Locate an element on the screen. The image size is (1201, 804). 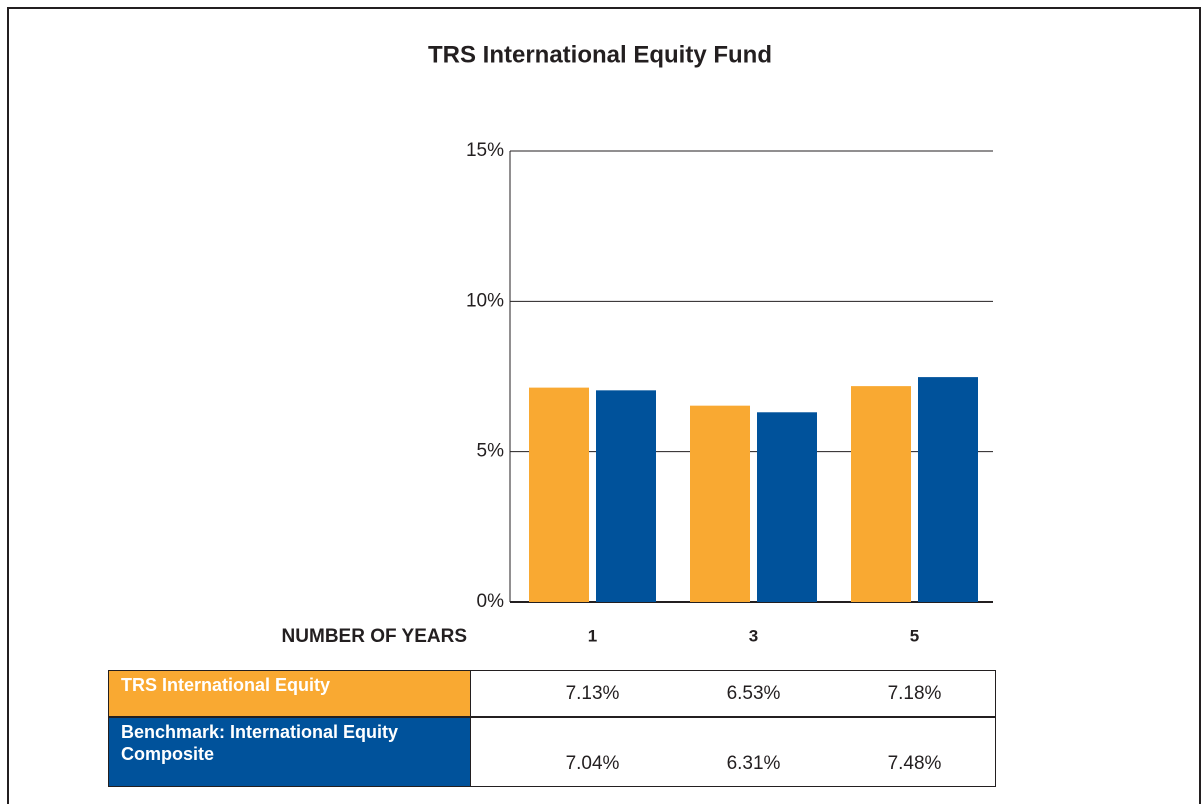
table-value: 6.53% is located at coordinates (753, 693).